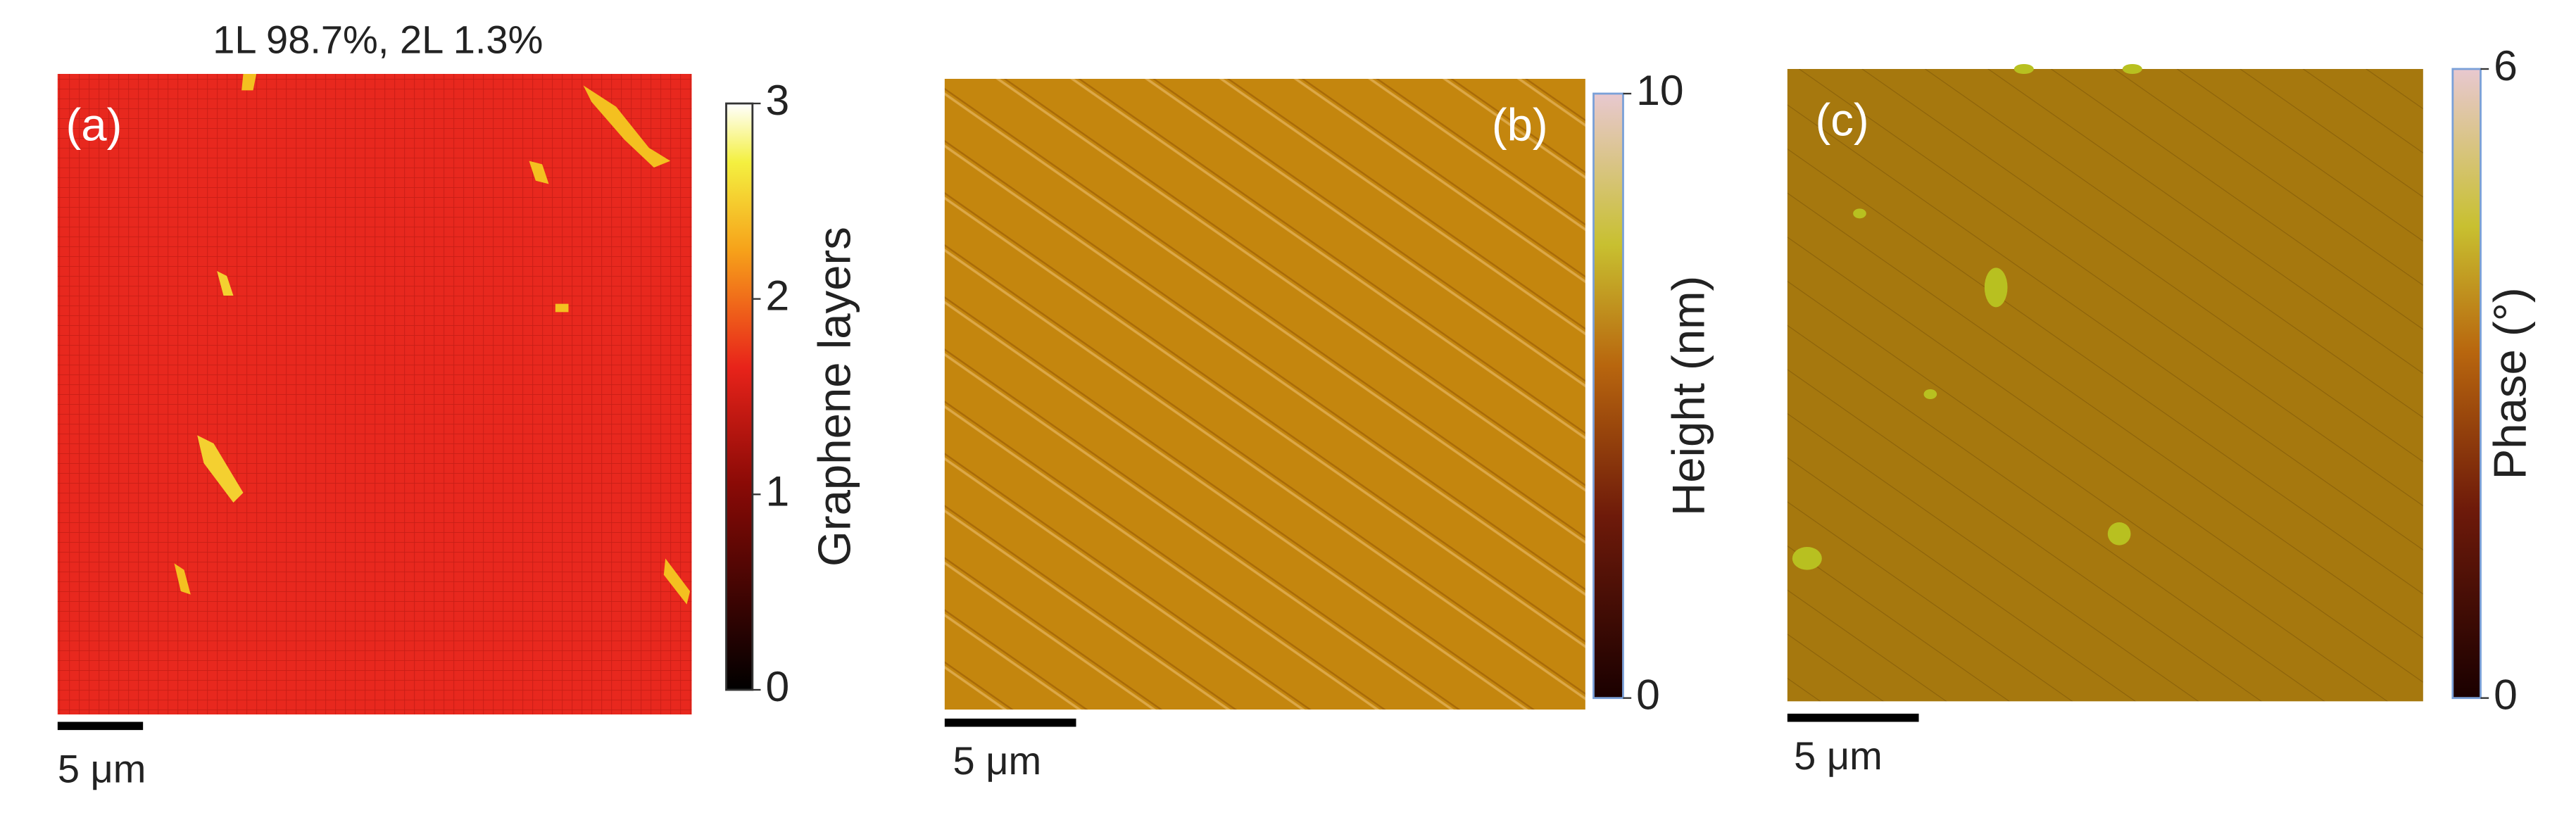 This screenshot has height=813, width=2576. What do you see at coordinates (1689, 396) in the screenshot?
I see `colorbar-label: Height (nm)` at bounding box center [1689, 396].